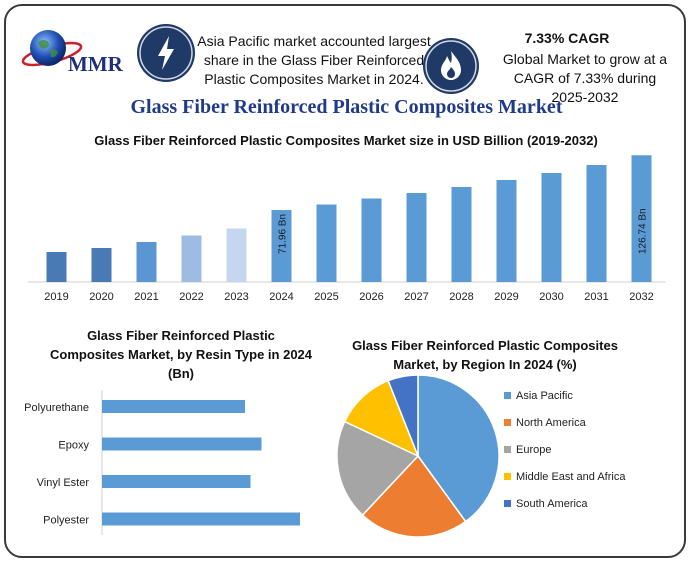  I want to click on slice-north-america, so click(414, 496).